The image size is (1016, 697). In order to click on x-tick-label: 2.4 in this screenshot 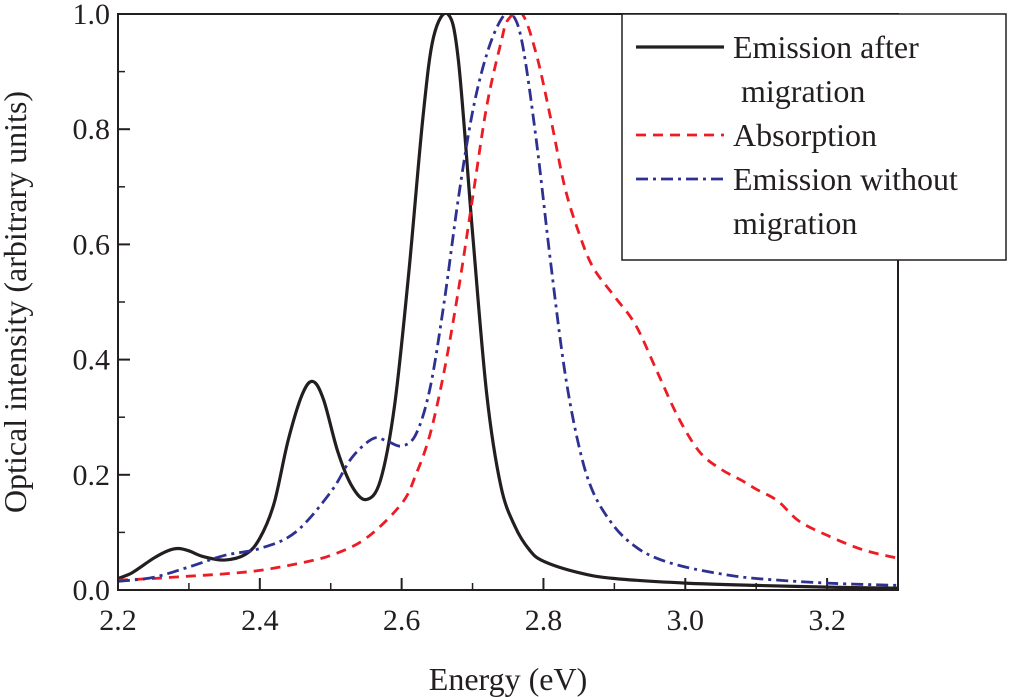, I will do `click(260, 620)`.